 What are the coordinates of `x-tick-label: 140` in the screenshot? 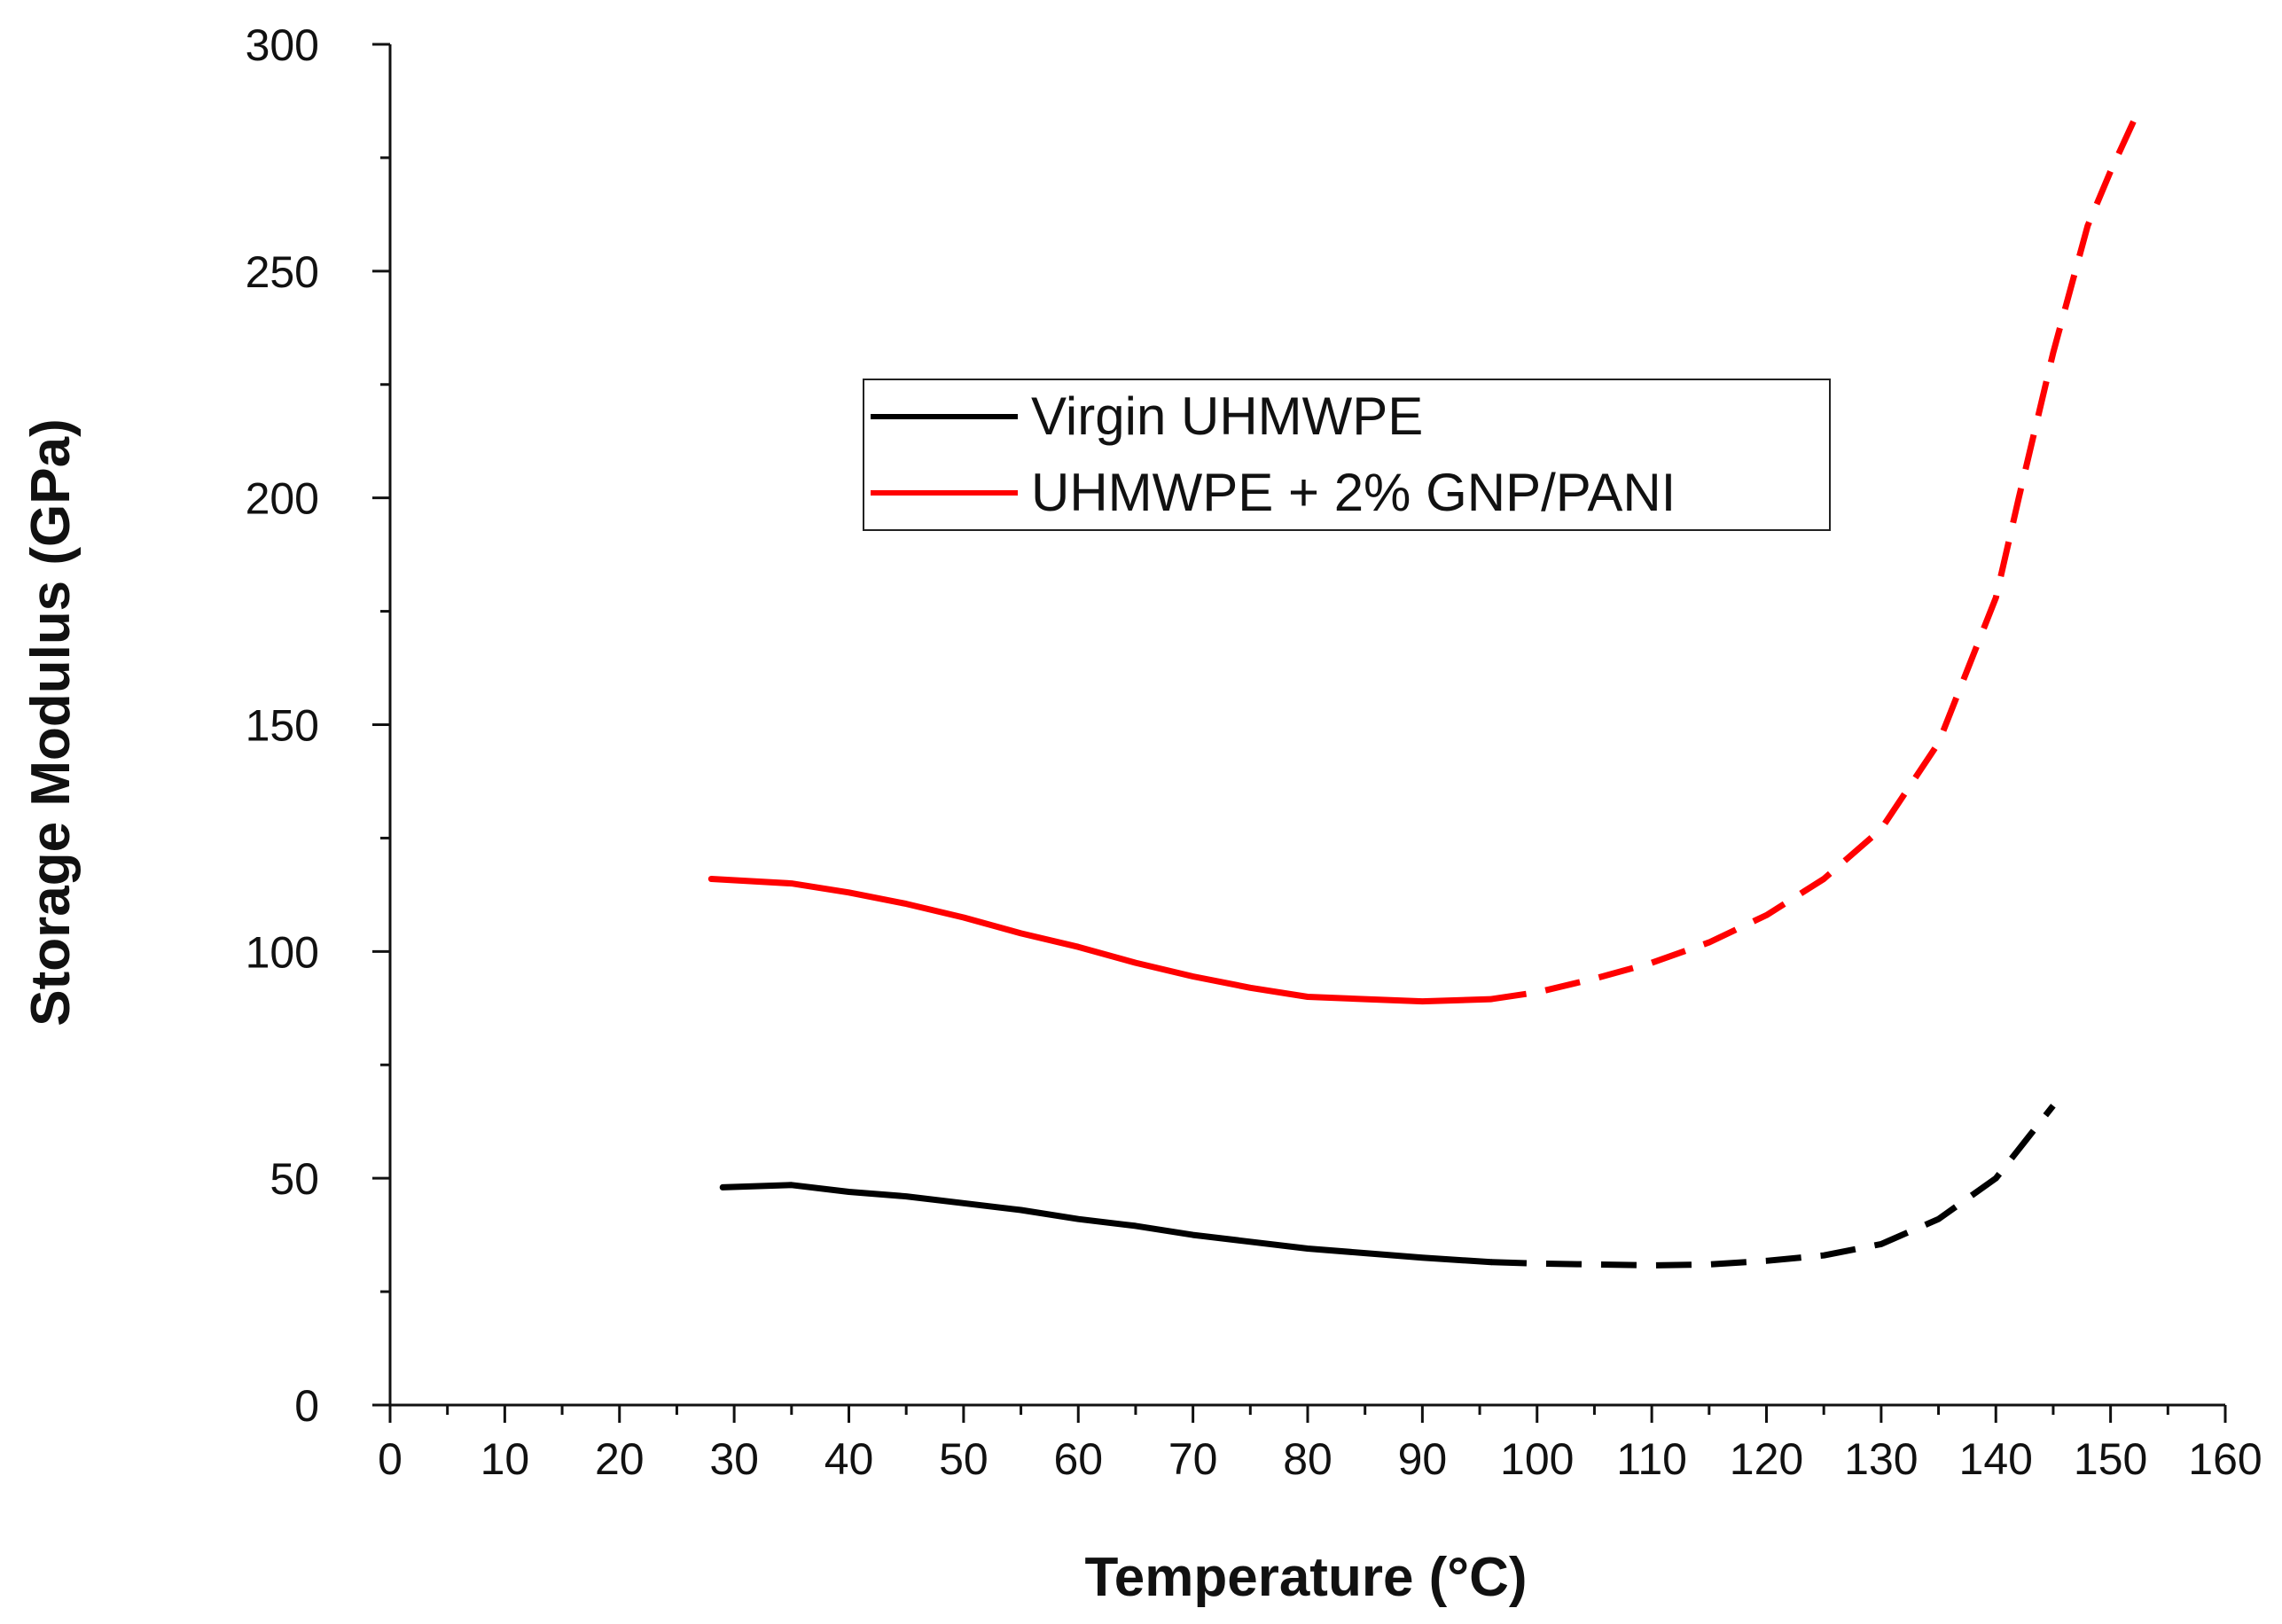 It's located at (1996, 1459).